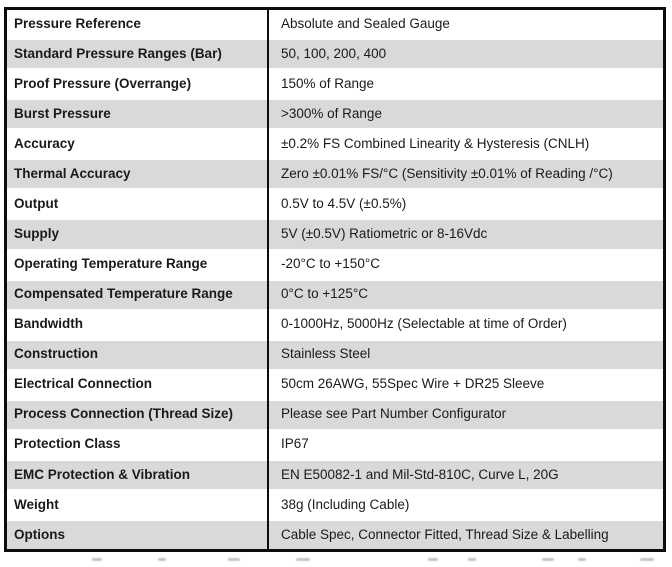 This screenshot has height=567, width=672. What do you see at coordinates (62, 113) in the screenshot?
I see `spec-label: Burst Pressure` at bounding box center [62, 113].